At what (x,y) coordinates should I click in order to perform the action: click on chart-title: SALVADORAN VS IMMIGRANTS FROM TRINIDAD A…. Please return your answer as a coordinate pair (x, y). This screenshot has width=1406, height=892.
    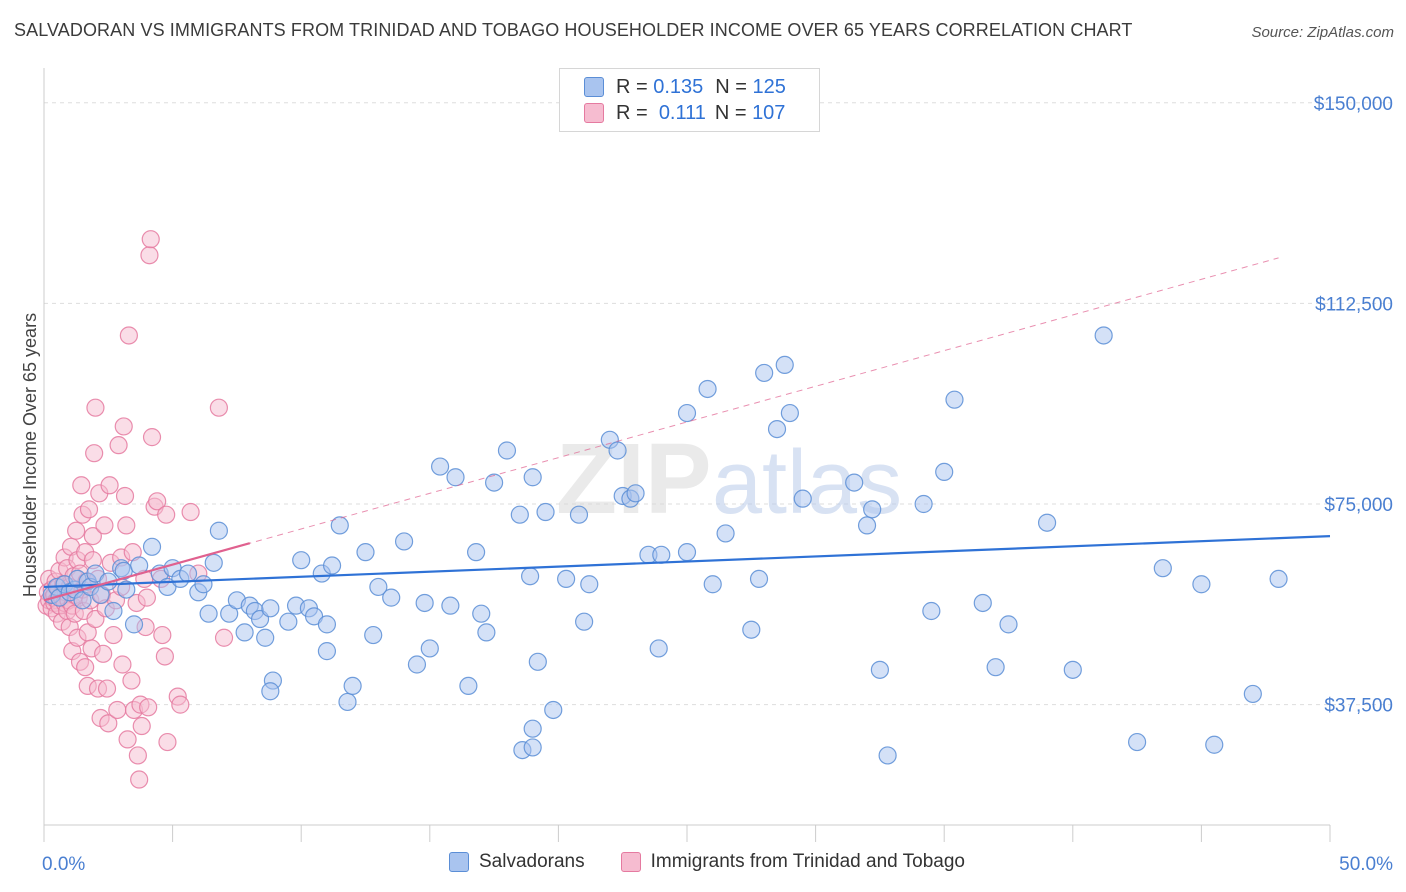
    Looking at the image, I should click on (573, 30).